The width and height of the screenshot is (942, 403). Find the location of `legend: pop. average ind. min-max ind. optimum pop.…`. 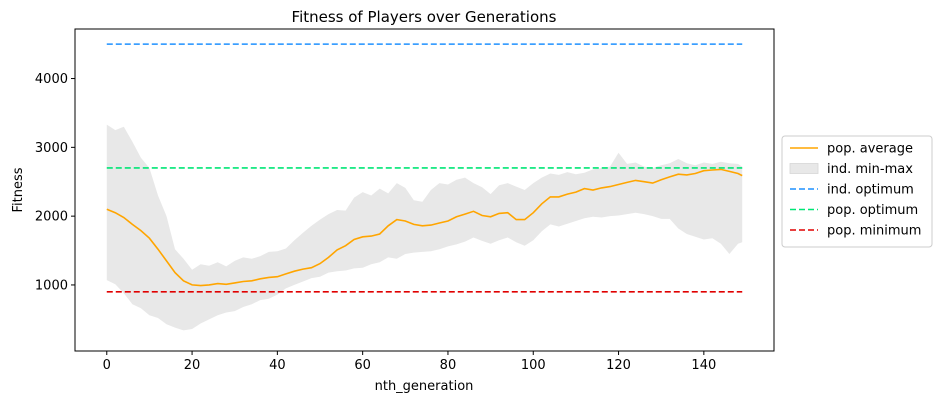

legend: pop. average ind. min-max ind. optimum pop.… is located at coordinates (857, 191).